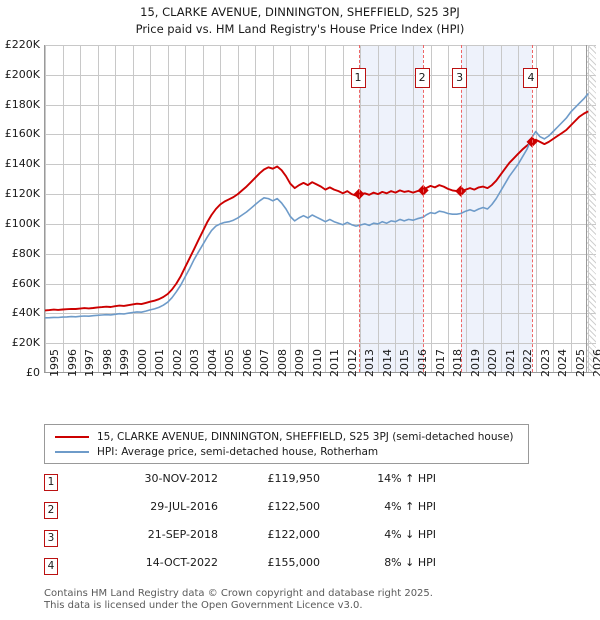 This screenshot has height=620, width=600. What do you see at coordinates (22, 164) in the screenshot?
I see `y-axis-tick-label: £140K` at bounding box center [22, 164].